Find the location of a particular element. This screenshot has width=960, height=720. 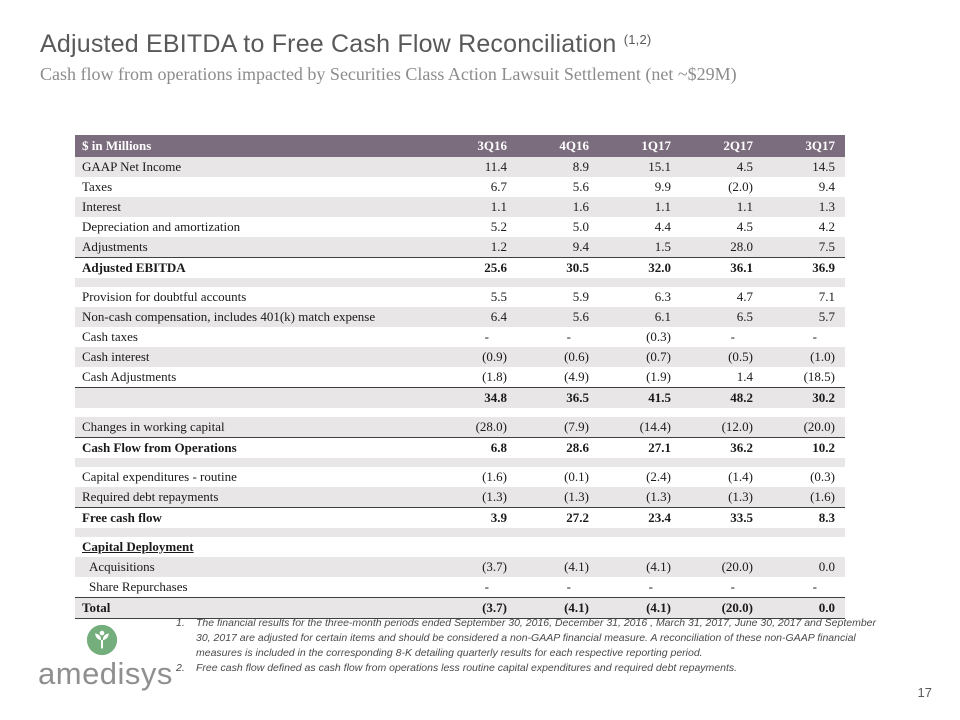

table-row: Cash Adjustments (1.8) (4.9) (1.9) 1.4 (18.5) is located at coordinates (460, 377).